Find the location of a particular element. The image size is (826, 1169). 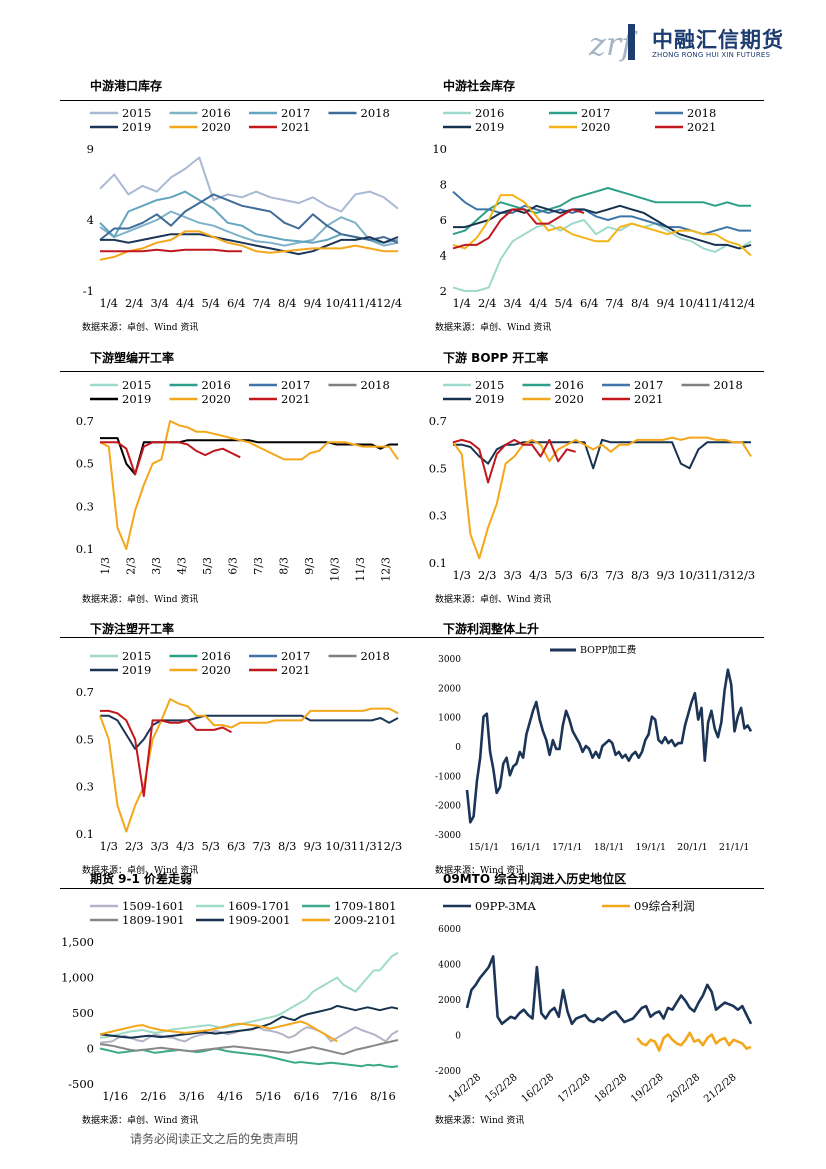

x-tick-label: 4/3 is located at coordinates (185, 846).